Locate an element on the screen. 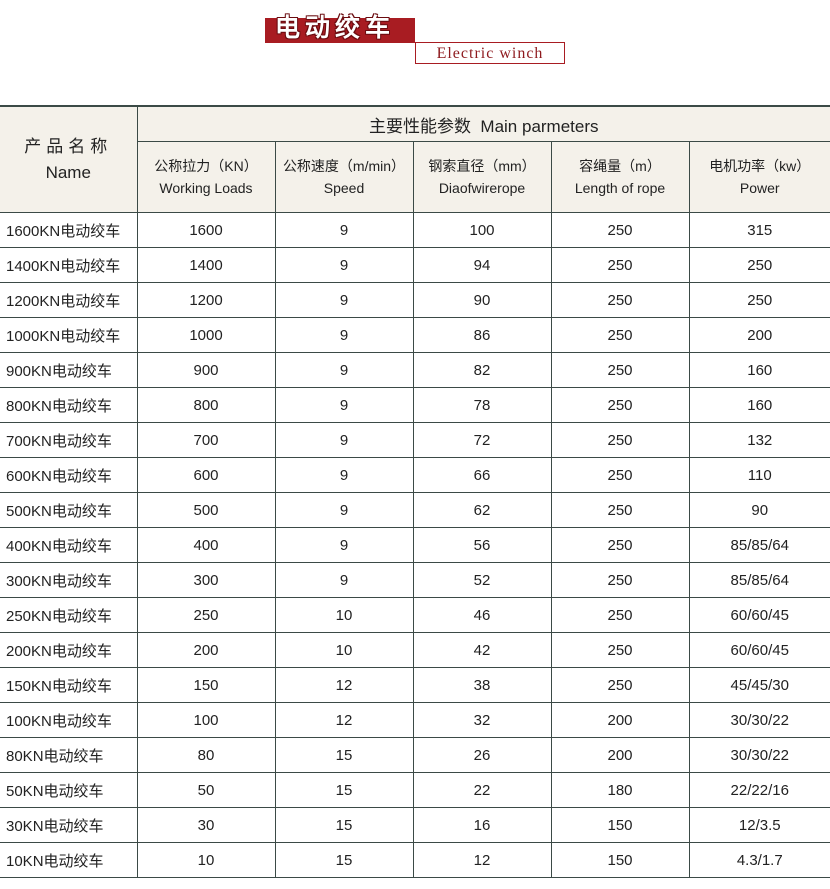  product-name-cell: 1600KN电动绞车 is located at coordinates (69, 230).